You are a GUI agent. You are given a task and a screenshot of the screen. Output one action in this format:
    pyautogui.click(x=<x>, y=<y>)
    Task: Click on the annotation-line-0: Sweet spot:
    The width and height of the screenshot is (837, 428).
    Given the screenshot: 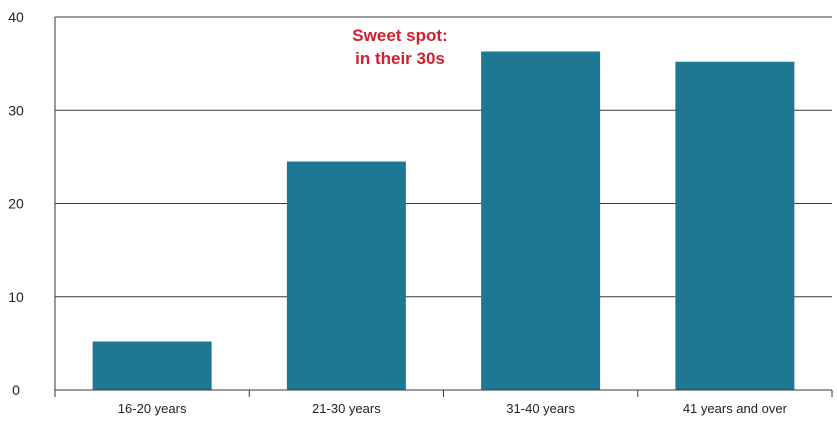 What is the action you would take?
    pyautogui.click(x=399, y=35)
    